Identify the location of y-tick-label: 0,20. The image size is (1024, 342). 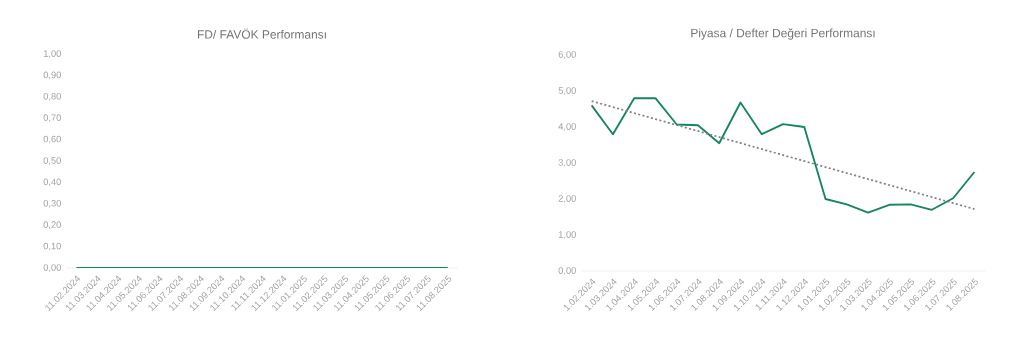
(52, 225).